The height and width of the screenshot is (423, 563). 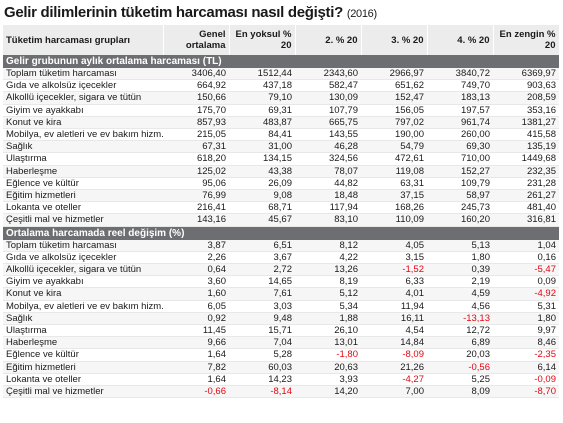 I want to click on table-cell: 1512,44, so click(x=262, y=74).